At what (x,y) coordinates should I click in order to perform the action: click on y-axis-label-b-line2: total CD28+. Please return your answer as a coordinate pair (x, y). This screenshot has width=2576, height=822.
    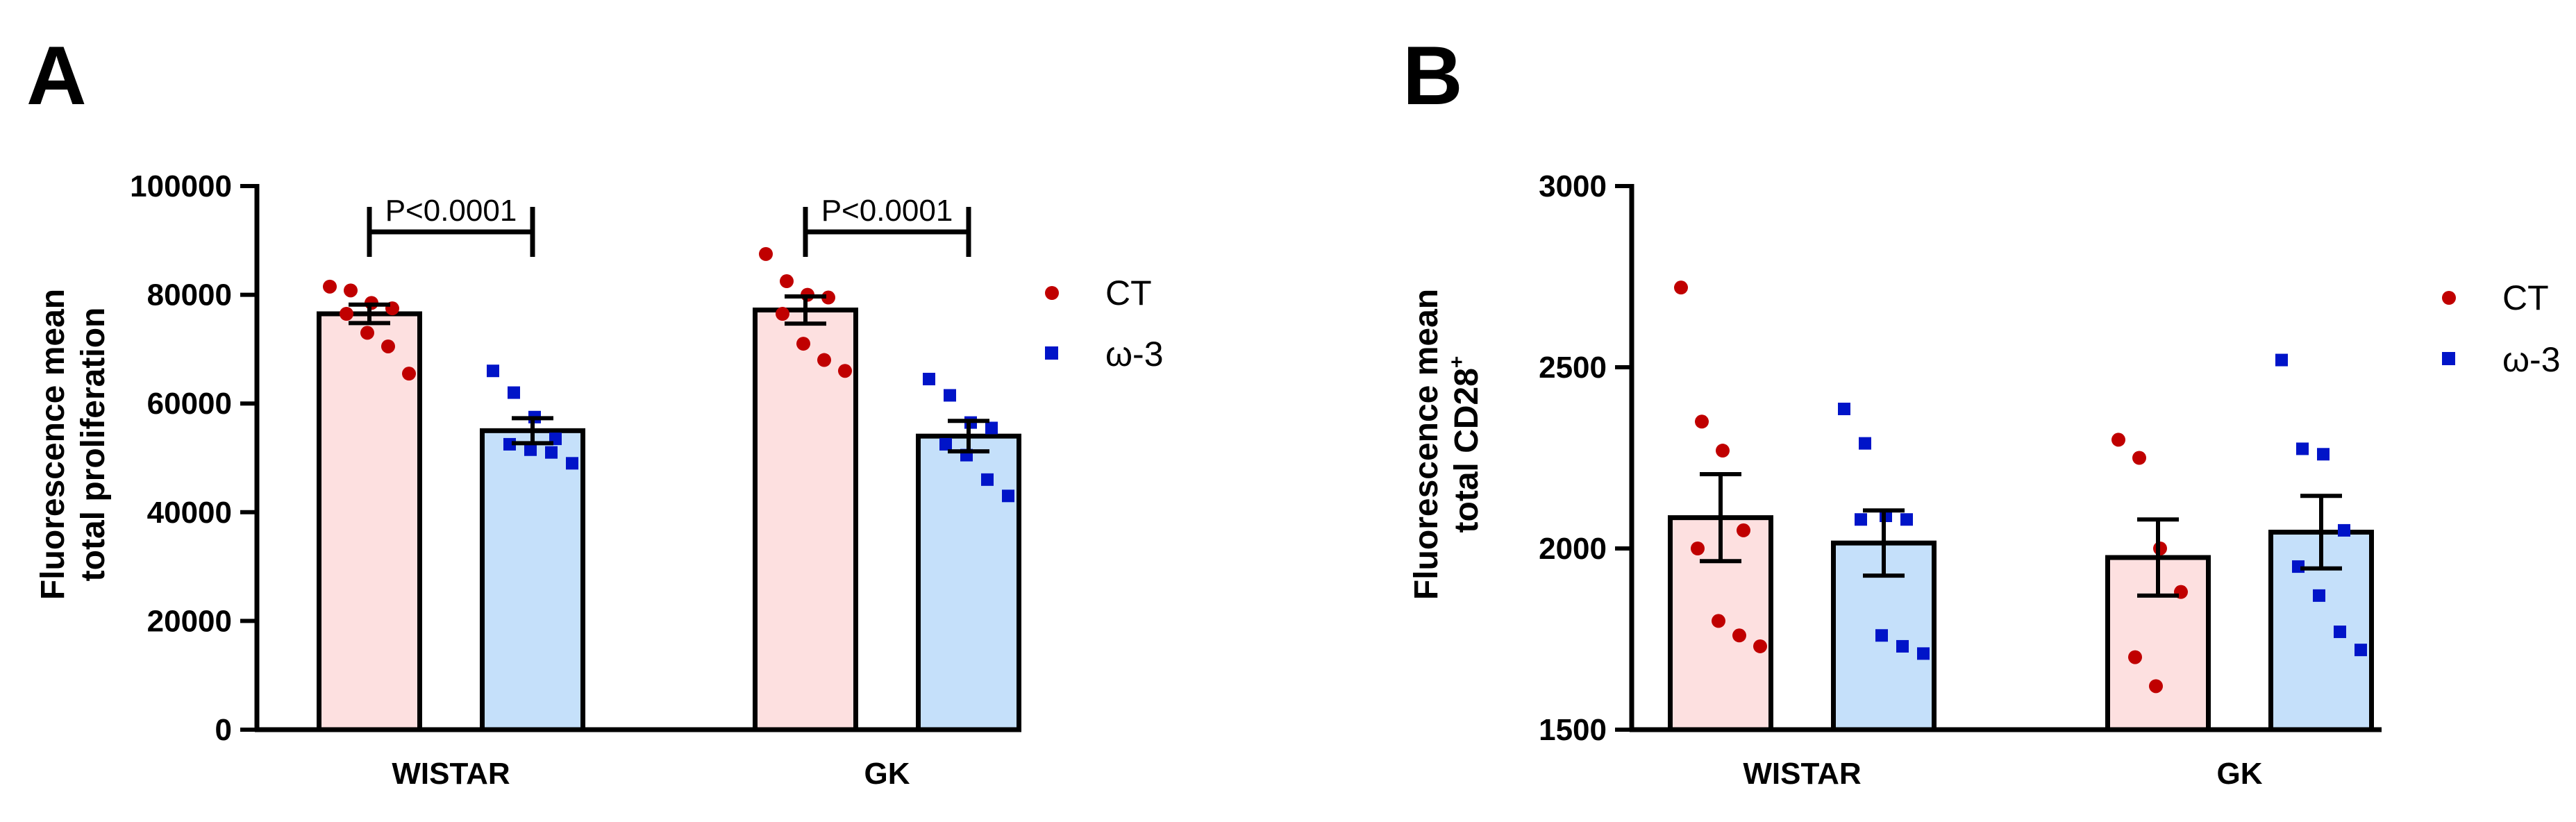
    Looking at the image, I should click on (1465, 445).